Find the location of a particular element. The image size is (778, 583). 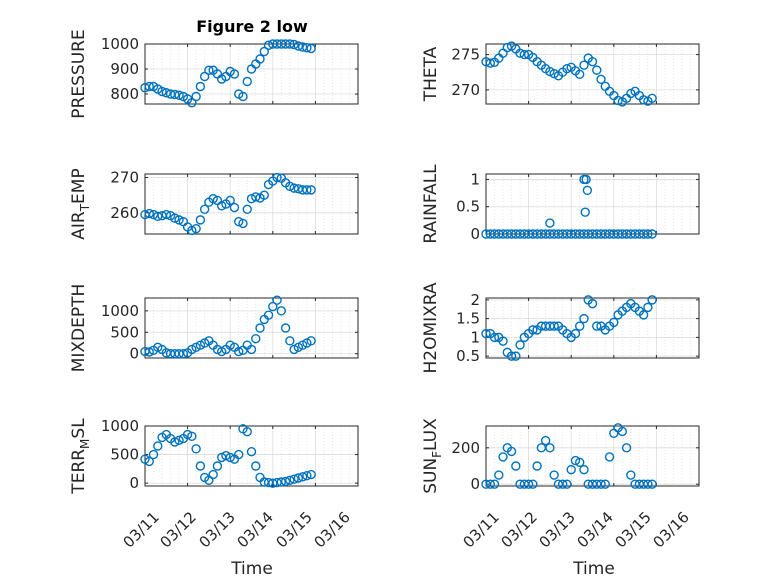

x-tick-label: 03/12 is located at coordinates (178, 529).